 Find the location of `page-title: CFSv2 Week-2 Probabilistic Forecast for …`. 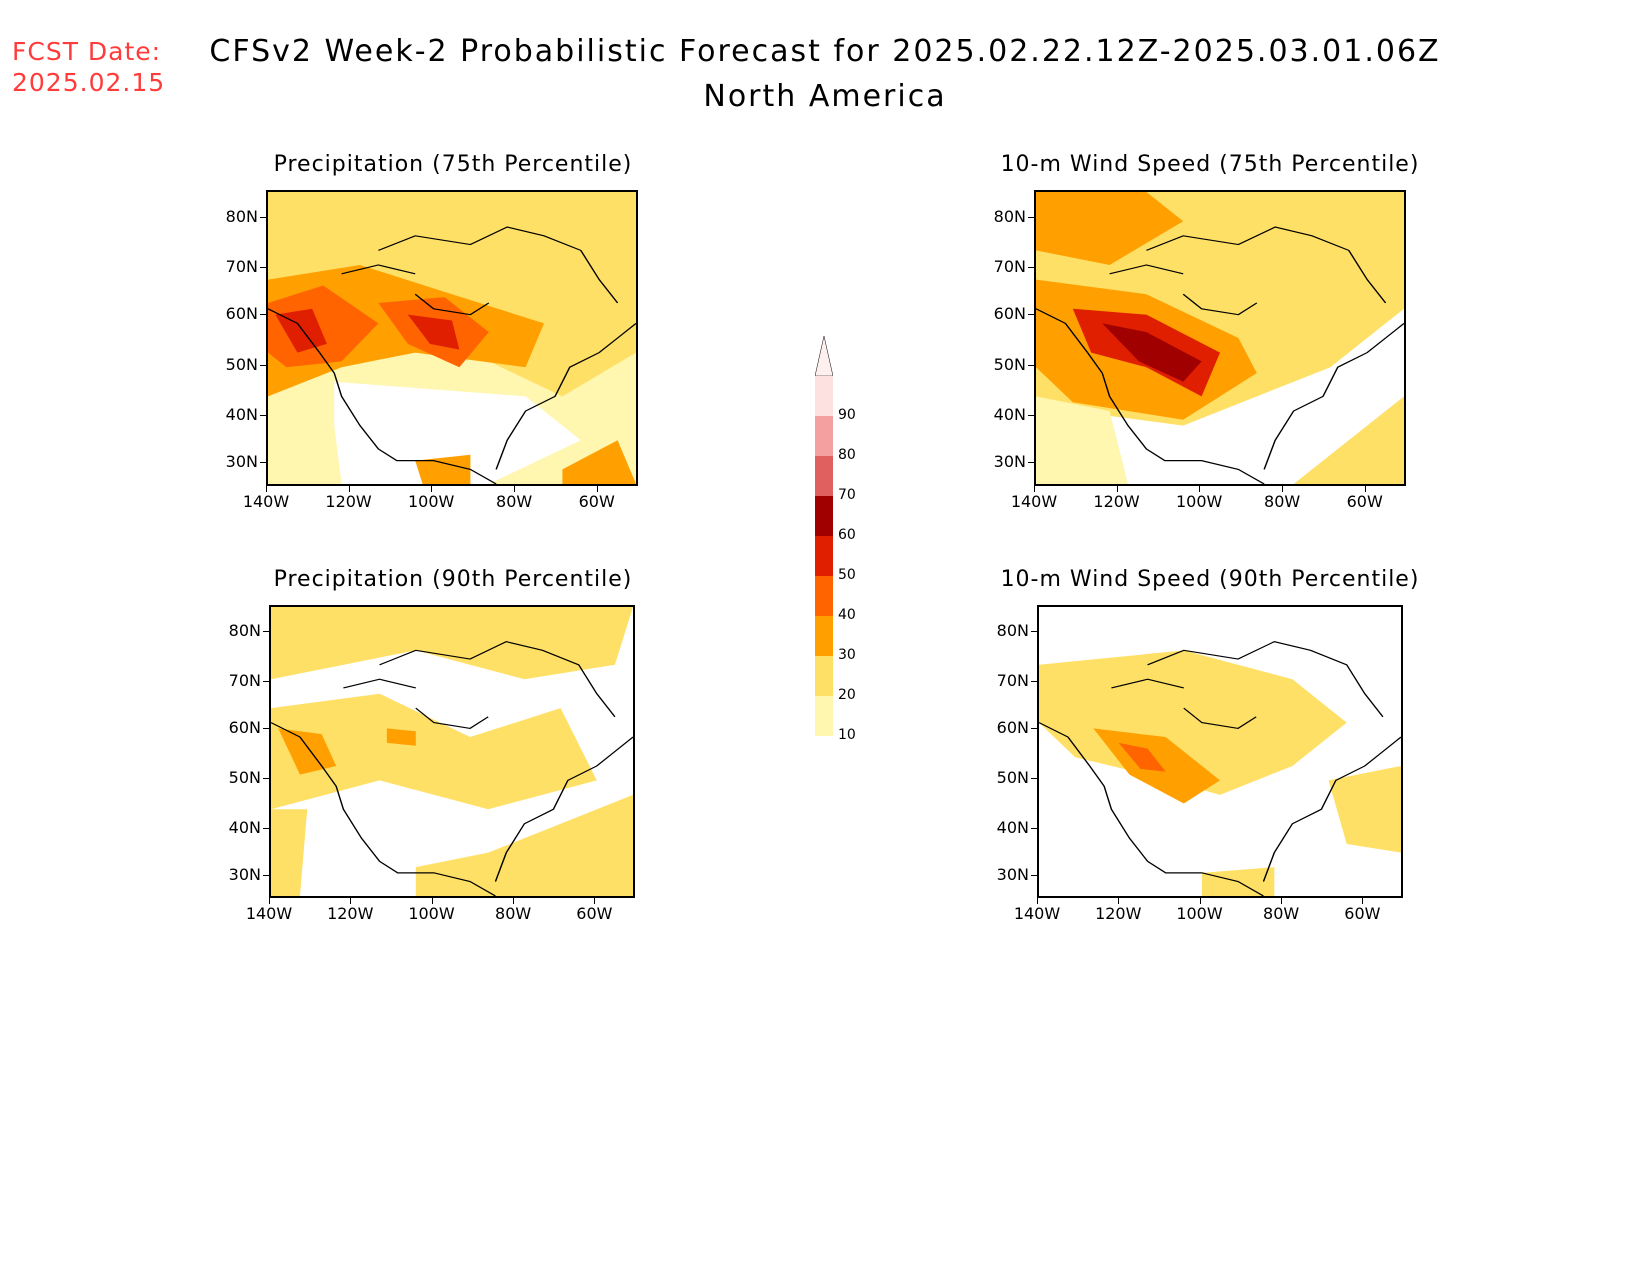

page-title: CFSv2 Week-2 Probabilistic Forecast for … is located at coordinates (825, 51).